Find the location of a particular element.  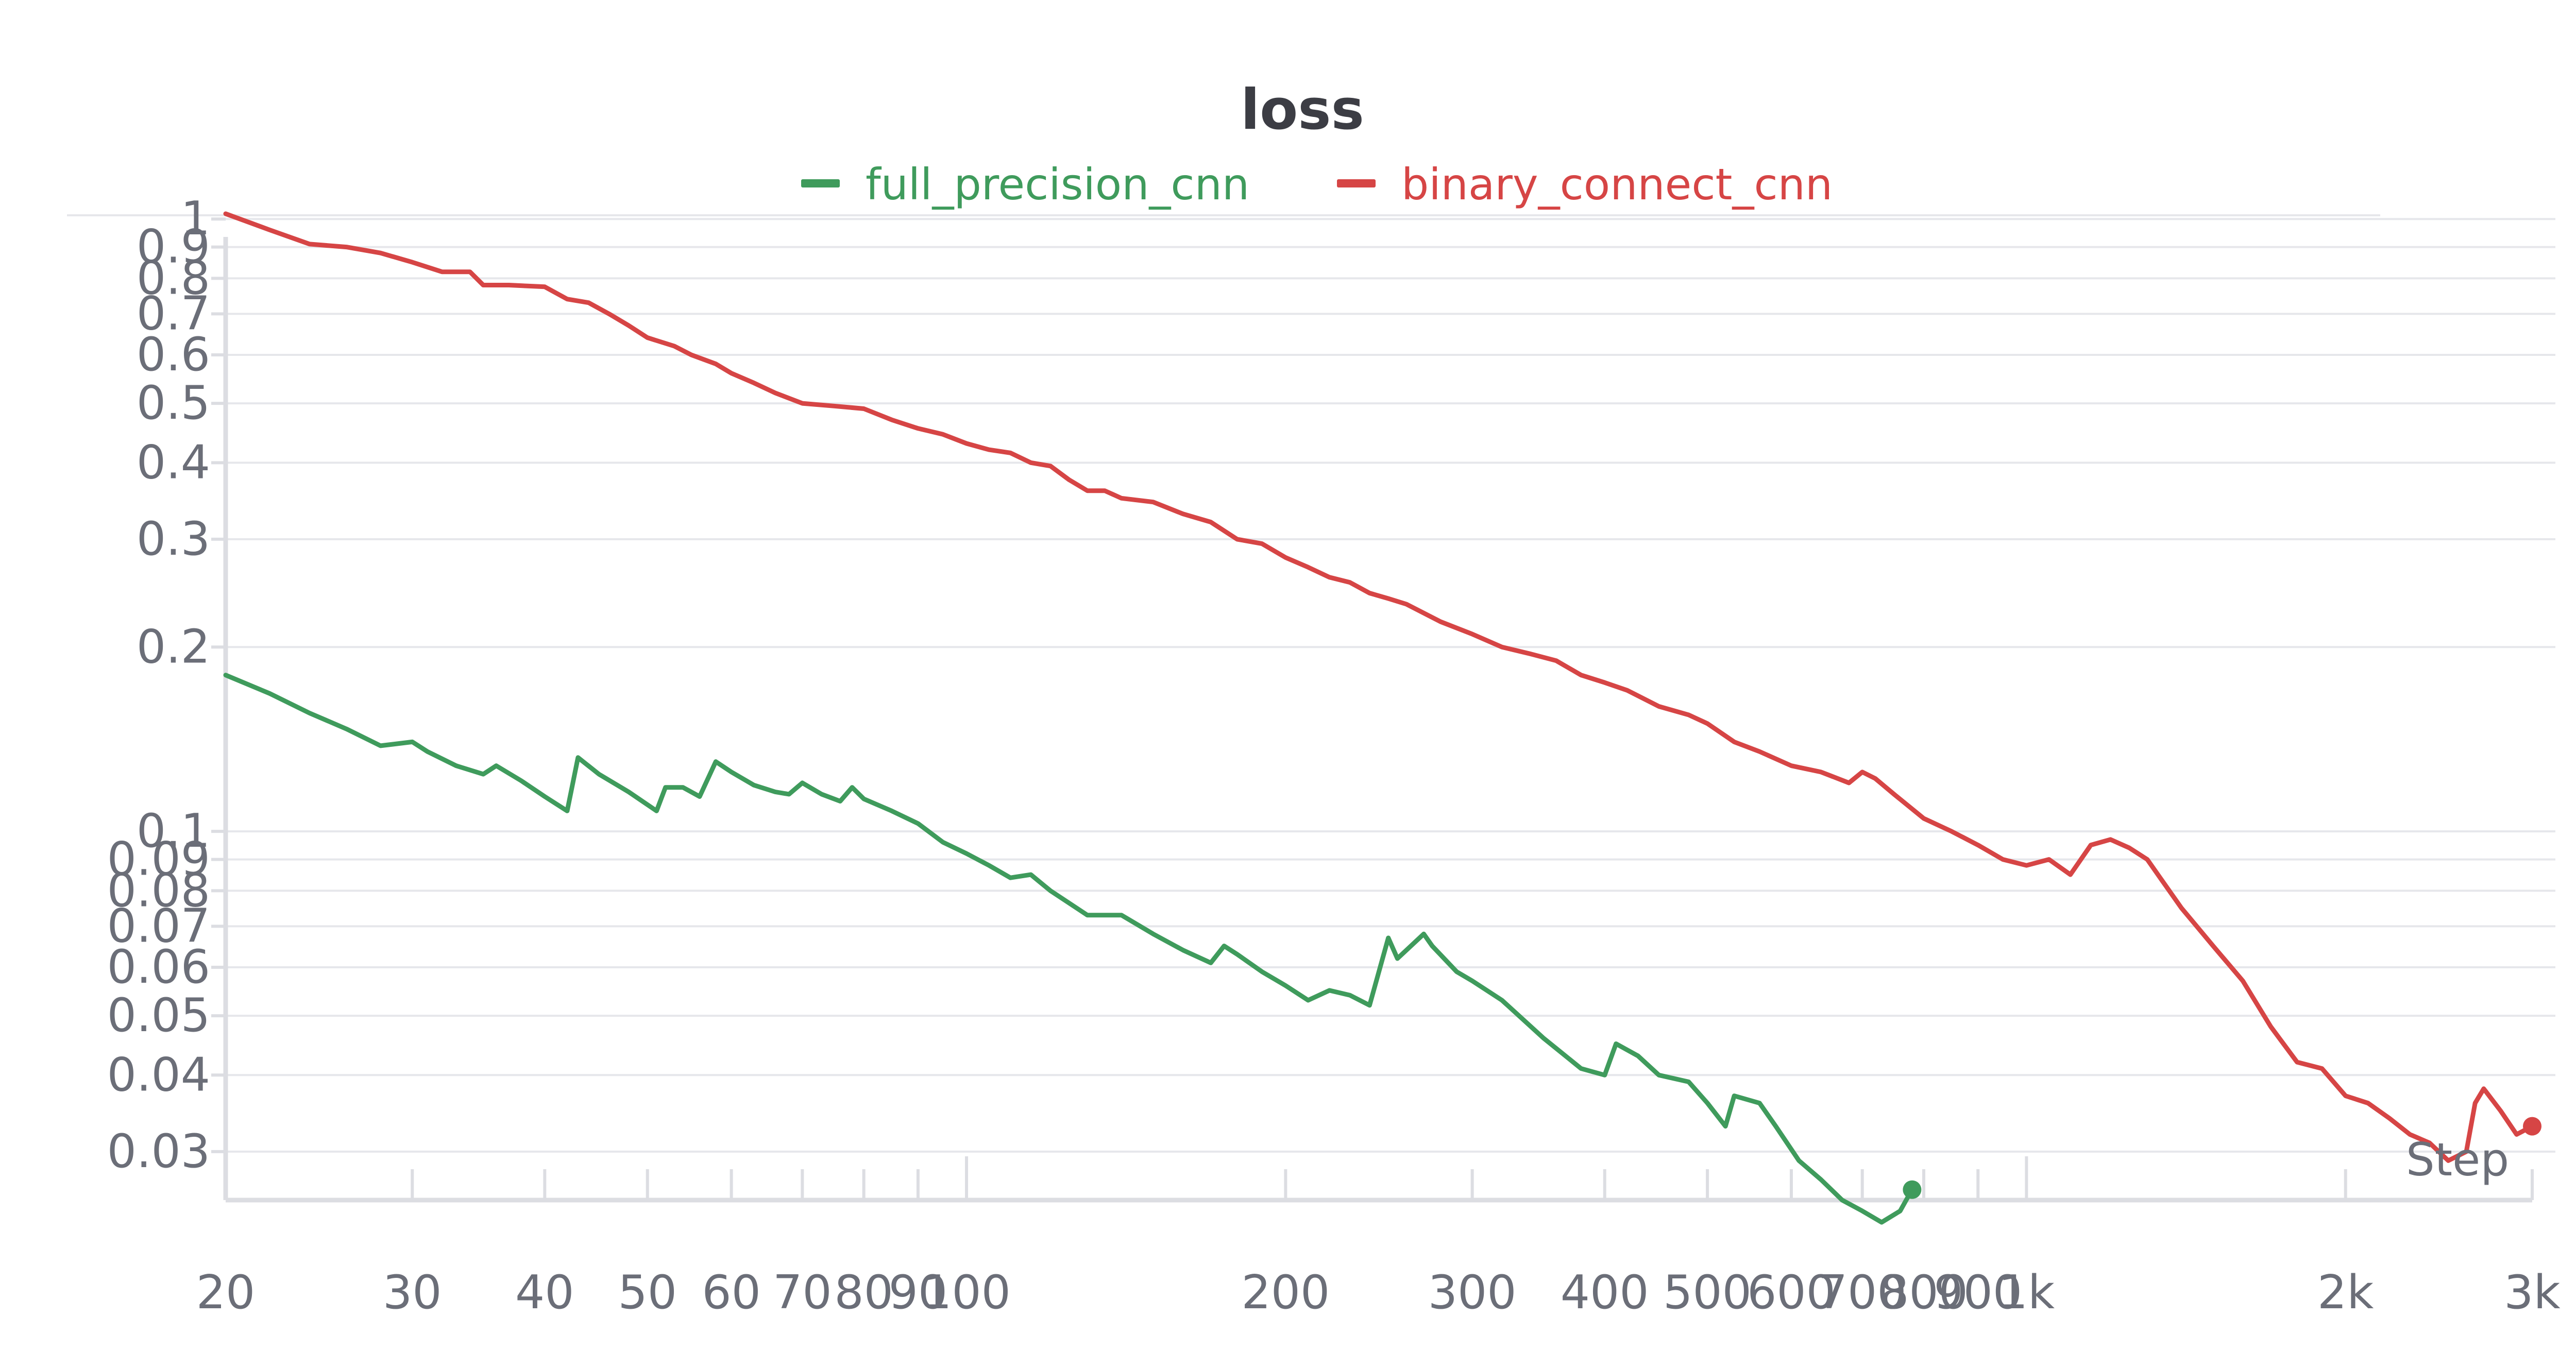

x-tick-label-900: 900 is located at coordinates (1978, 1293).